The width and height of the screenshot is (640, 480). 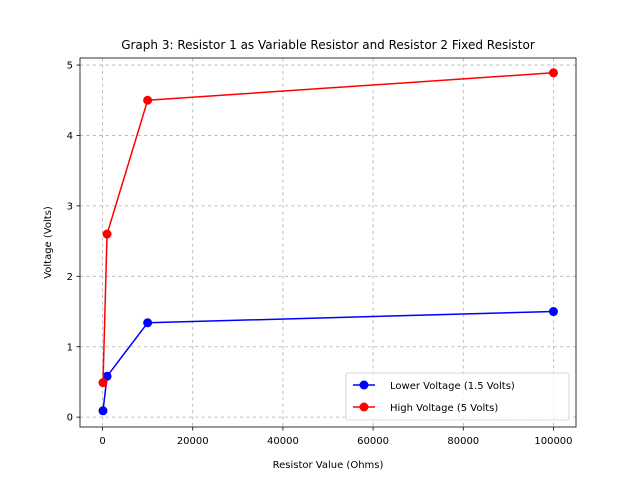 What do you see at coordinates (102, 441) in the screenshot?
I see `x-tick-label: 0` at bounding box center [102, 441].